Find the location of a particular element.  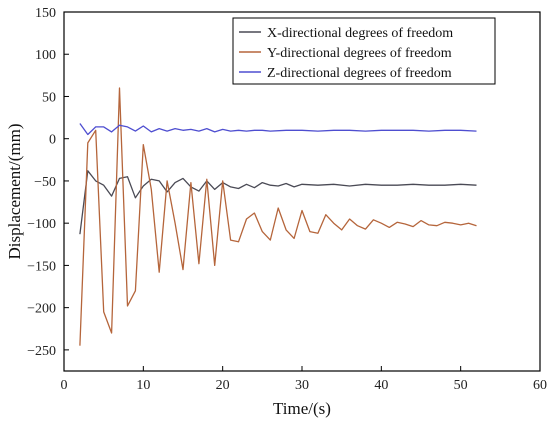

y-tick-label: −250 is located at coordinates (41, 351).